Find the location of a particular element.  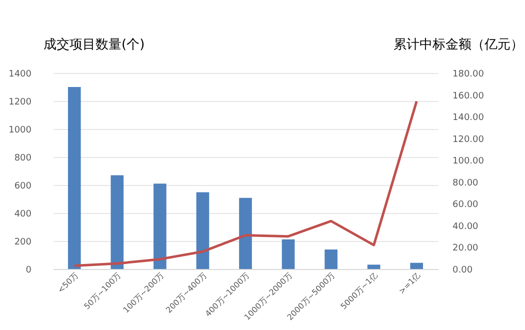

y2-tick-label: 80.00 is located at coordinates (465, 183).